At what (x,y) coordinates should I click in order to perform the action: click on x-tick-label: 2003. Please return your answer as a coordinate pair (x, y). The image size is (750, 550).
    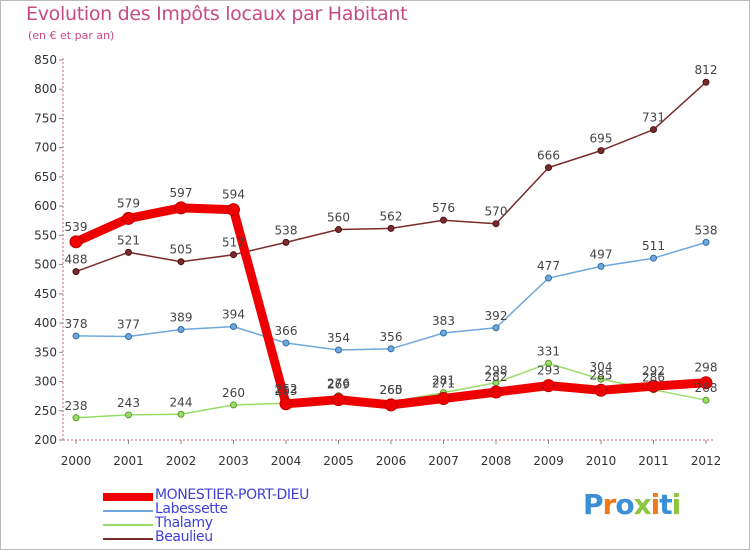
    Looking at the image, I should click on (233, 461).